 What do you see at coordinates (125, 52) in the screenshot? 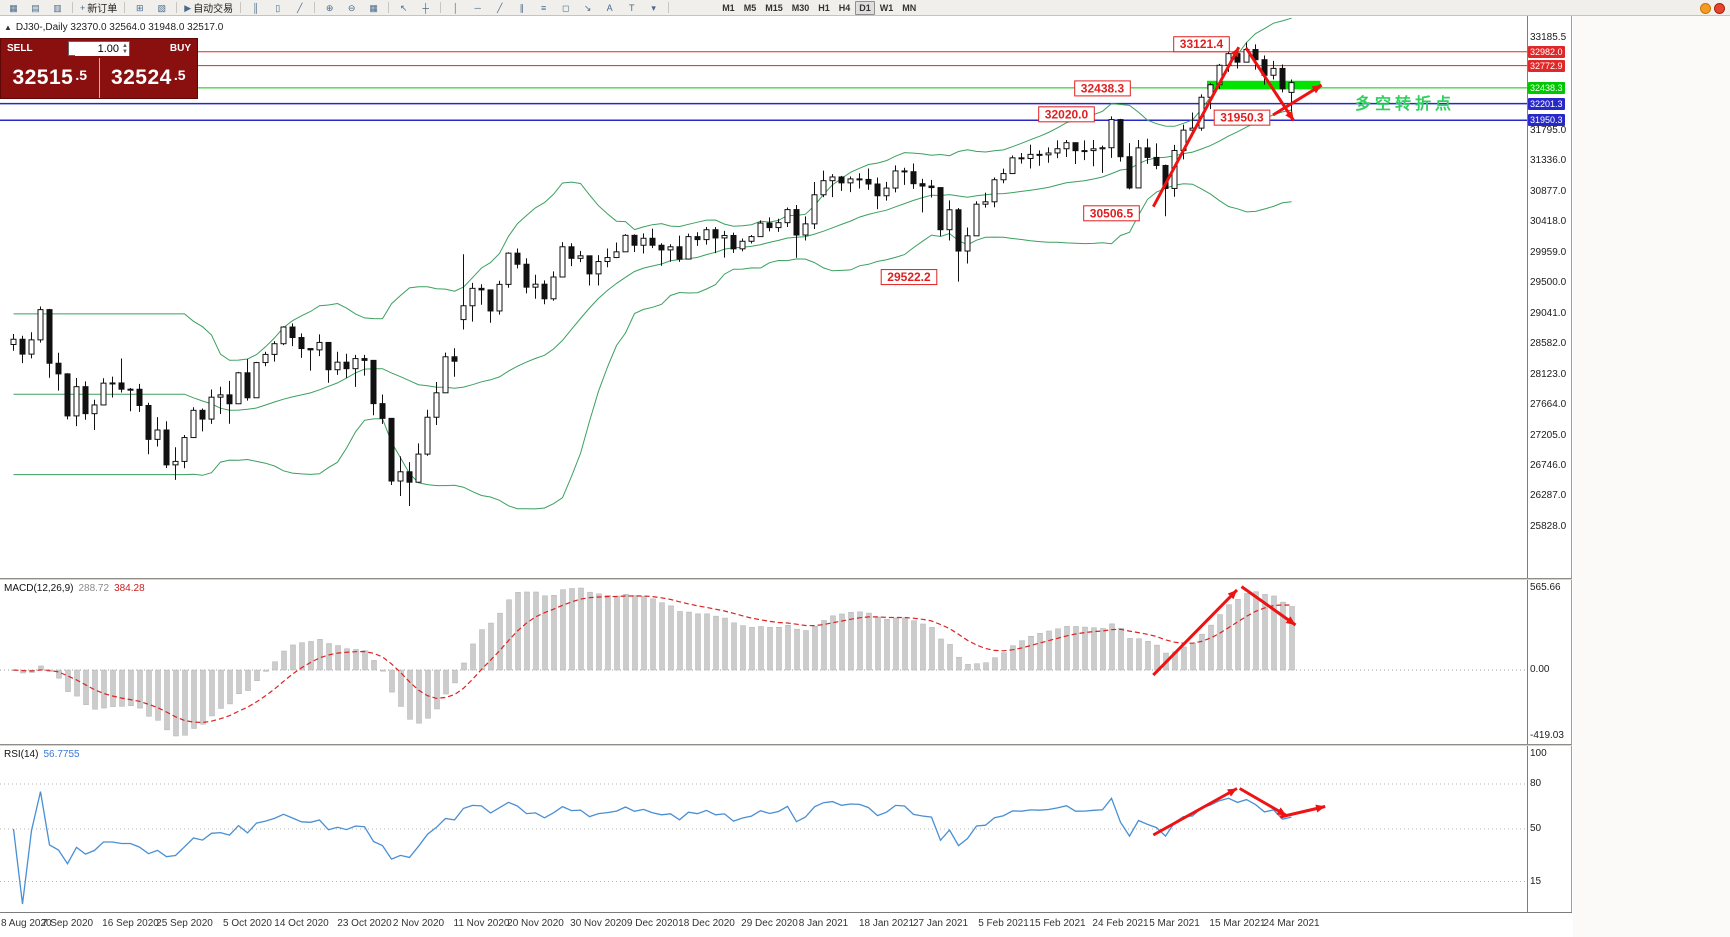
I see `spinner-down-icon: ▼` at bounding box center [125, 52].